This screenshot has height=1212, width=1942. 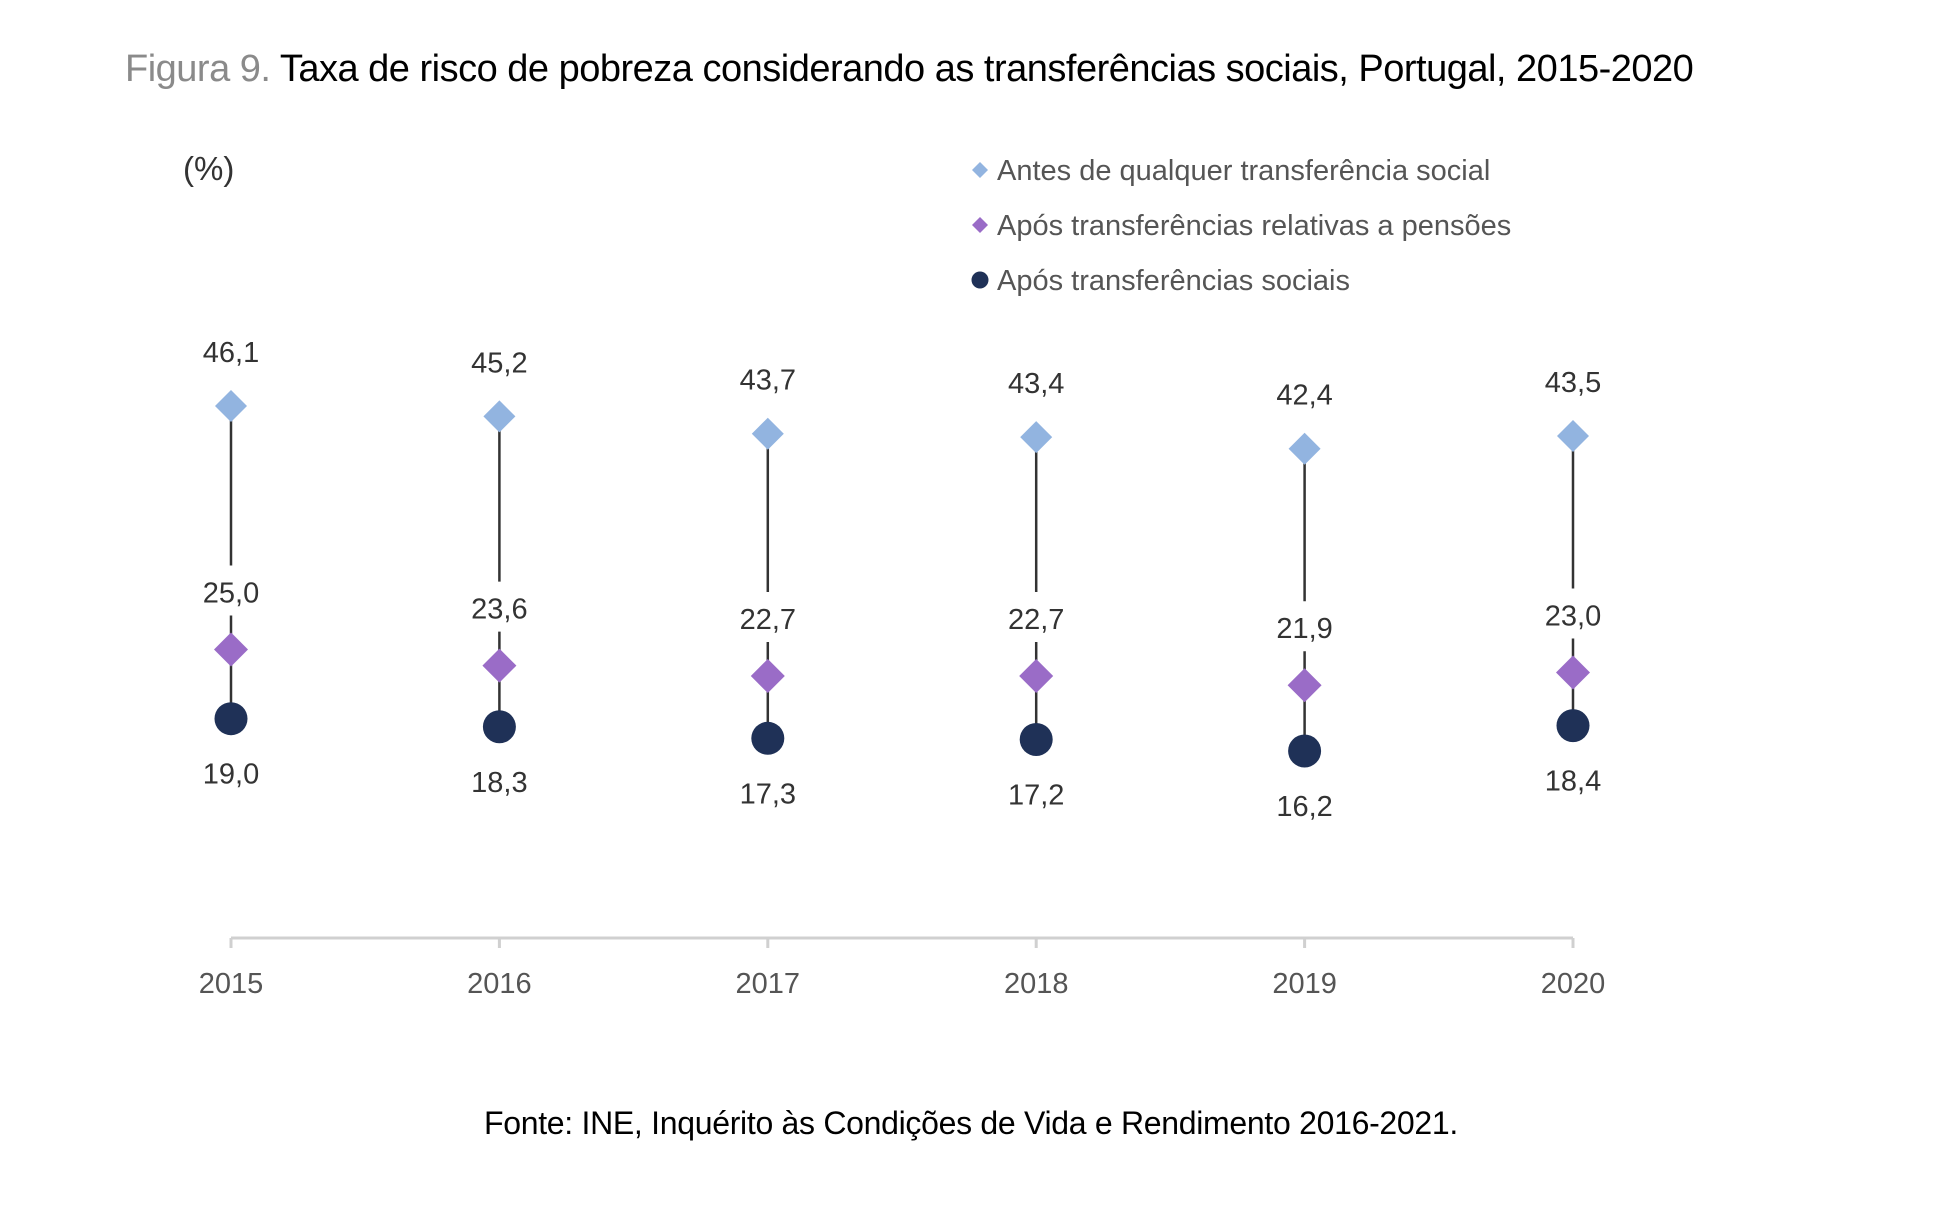 I want to click on x-tick-label: 2018, so click(x=1036, y=984).